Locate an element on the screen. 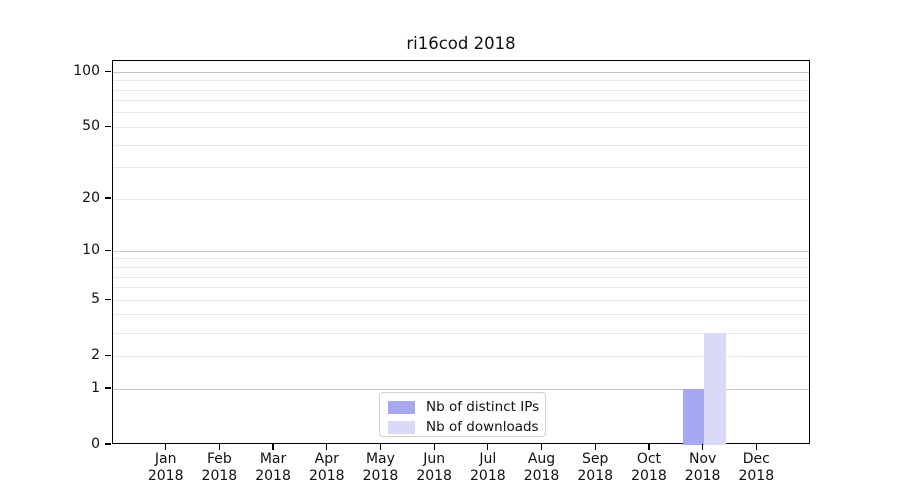  y-tick-label: 10 is located at coordinates (91, 250).